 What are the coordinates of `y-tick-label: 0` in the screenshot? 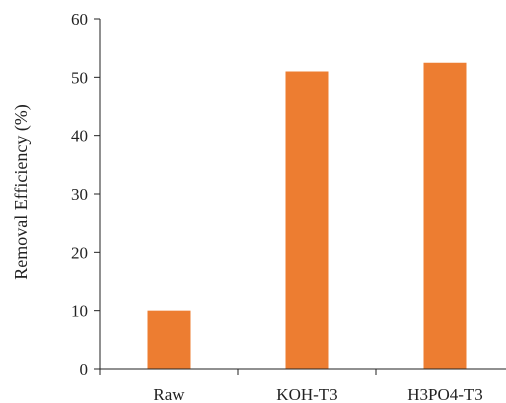 It's located at (84, 369).